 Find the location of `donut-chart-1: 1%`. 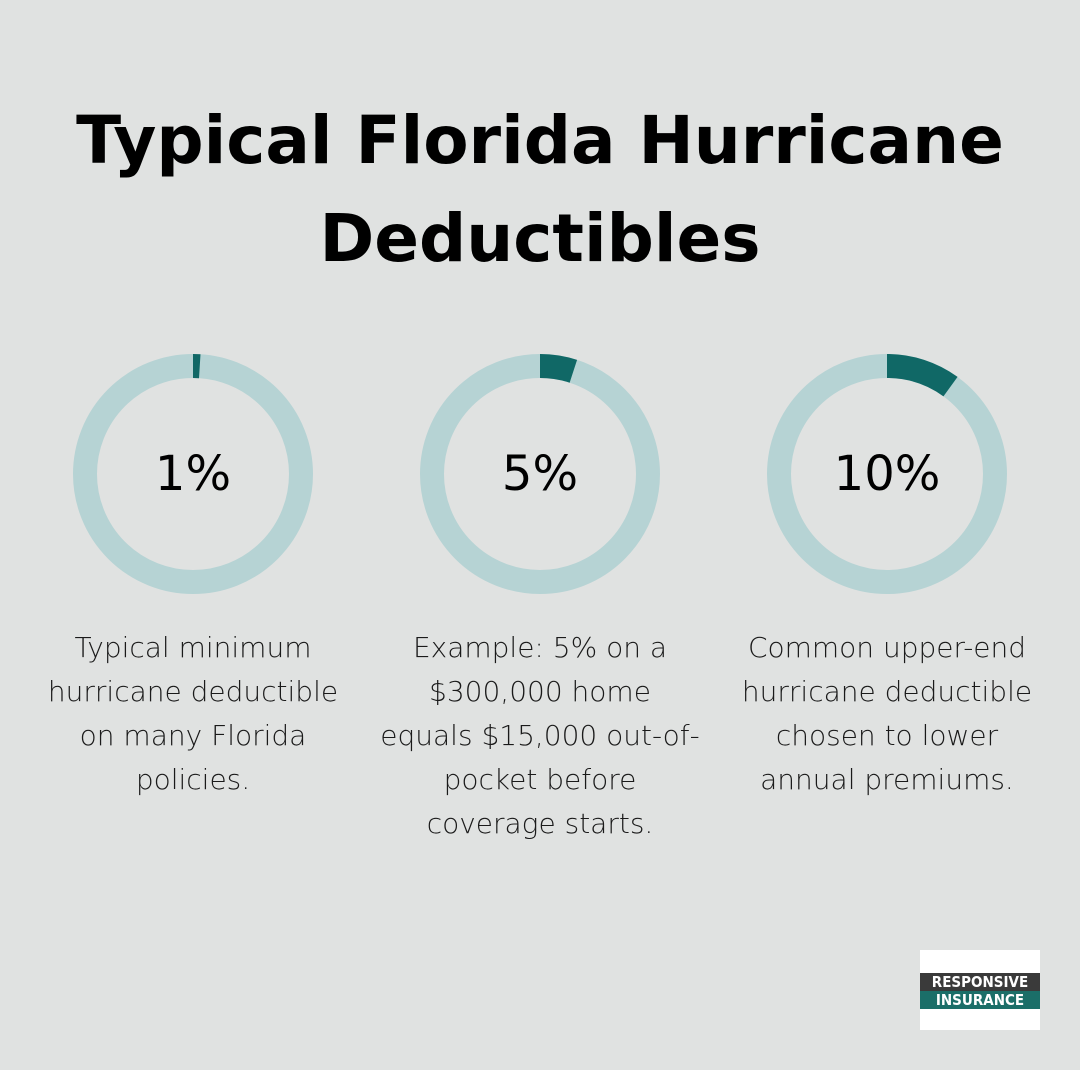

donut-chart-1: 1% is located at coordinates (193, 474).